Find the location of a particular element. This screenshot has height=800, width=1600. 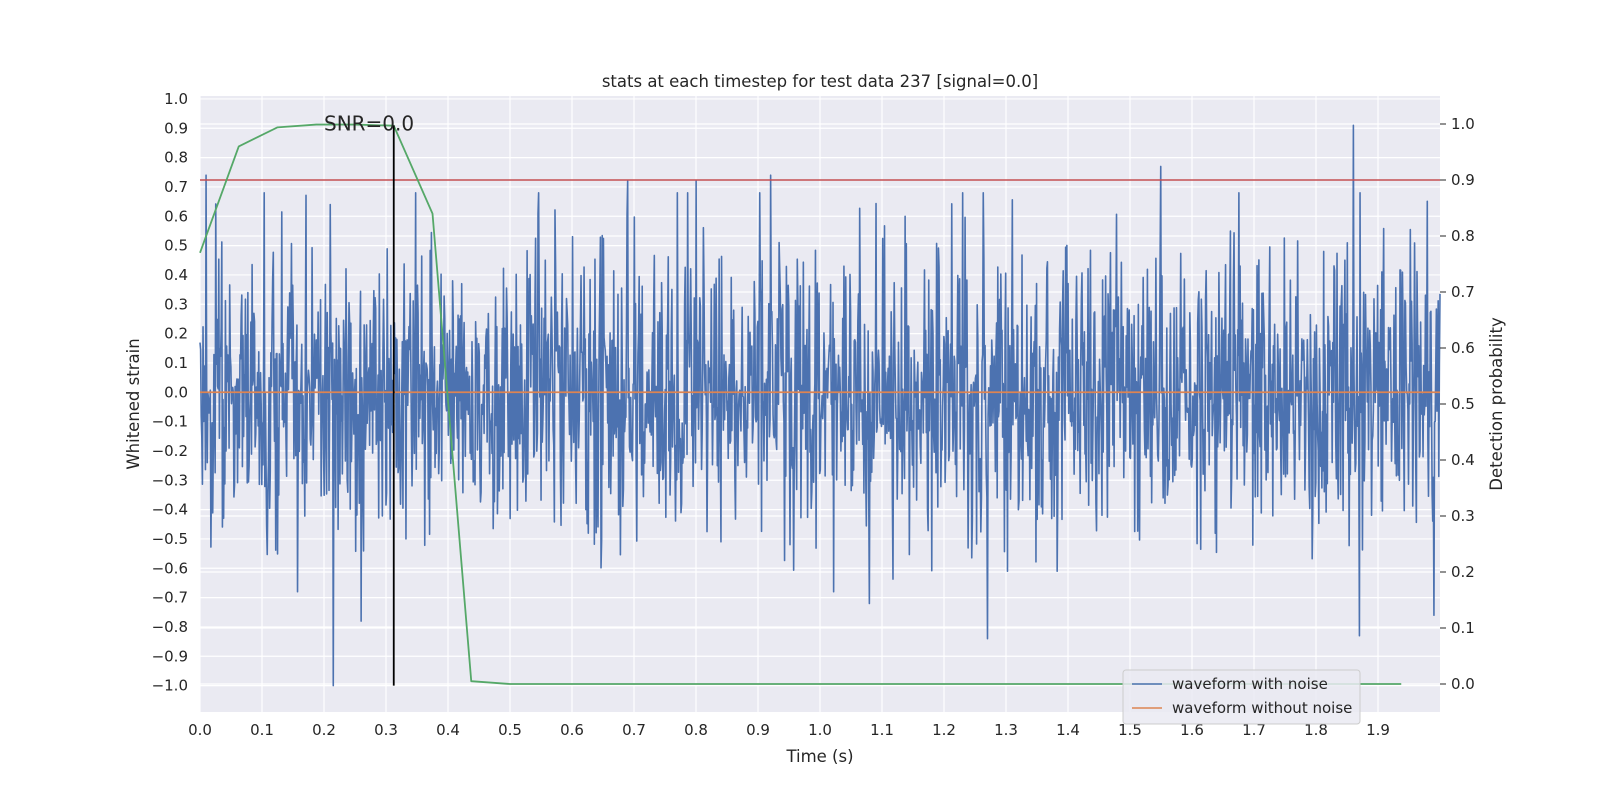

y-tick-label: −0.2 is located at coordinates (170, 451).